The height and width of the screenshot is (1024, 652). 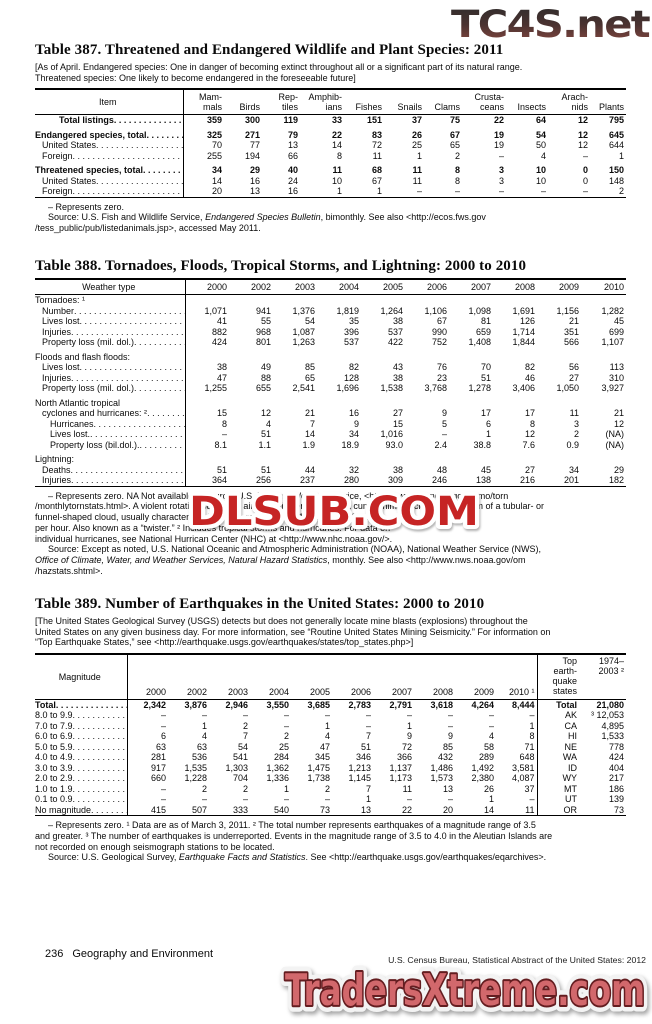 What do you see at coordinates (327, 725) in the screenshot?
I see `cell: 1` at bounding box center [327, 725].